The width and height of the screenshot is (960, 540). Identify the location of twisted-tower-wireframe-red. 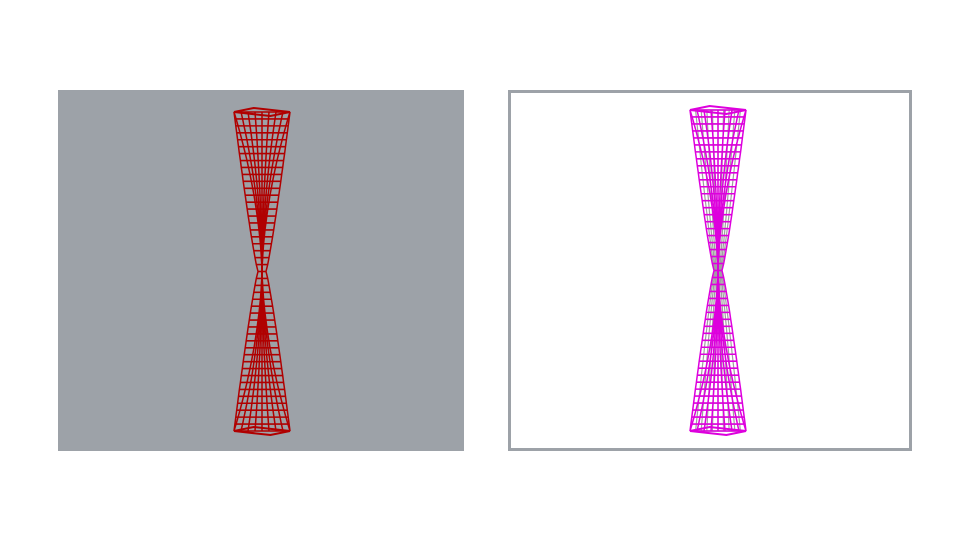
(262, 271).